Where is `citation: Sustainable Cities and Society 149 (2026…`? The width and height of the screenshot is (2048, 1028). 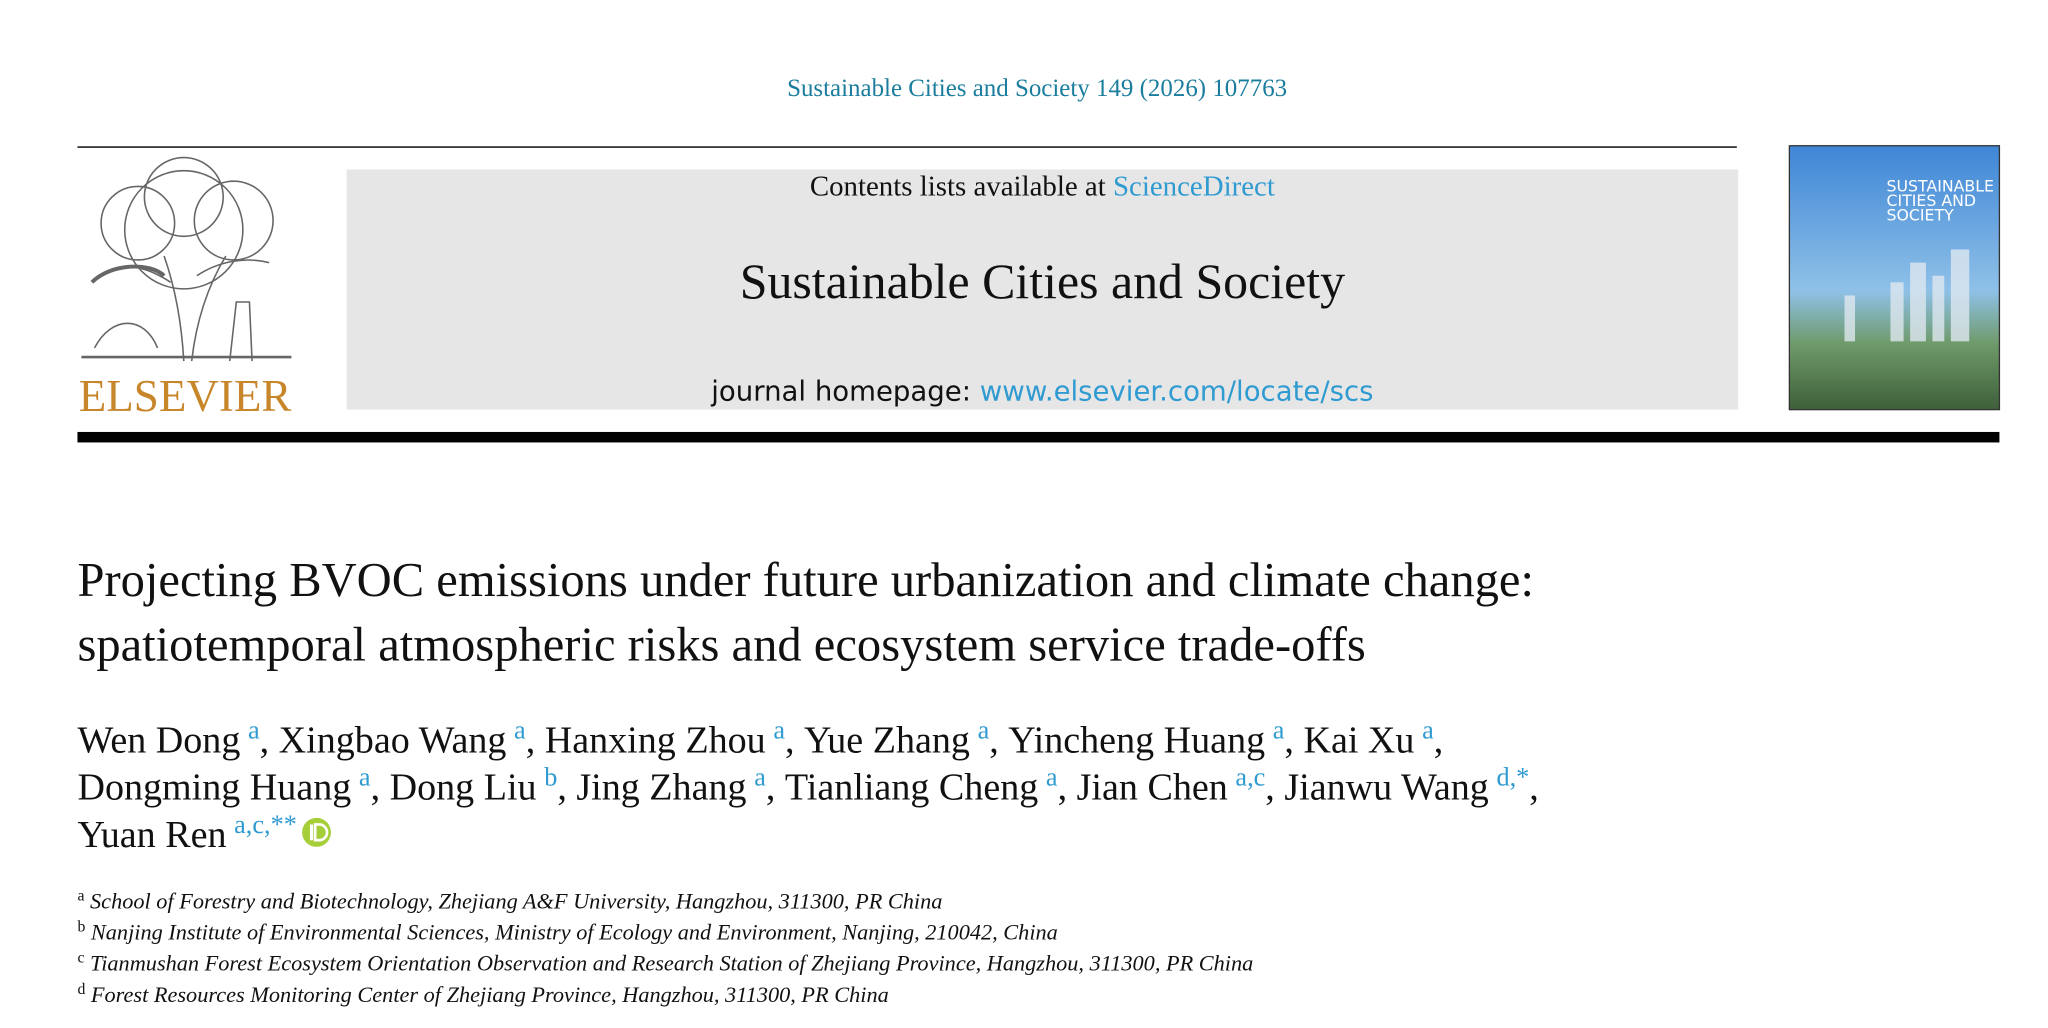
citation: Sustainable Cities and Society 149 (2026… is located at coordinates (1037, 88).